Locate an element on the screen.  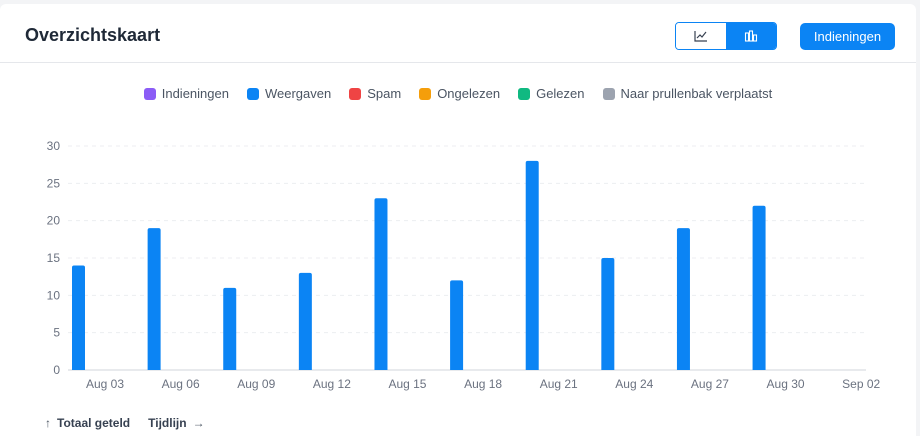
y-tick-label: 10 is located at coordinates (54, 295).